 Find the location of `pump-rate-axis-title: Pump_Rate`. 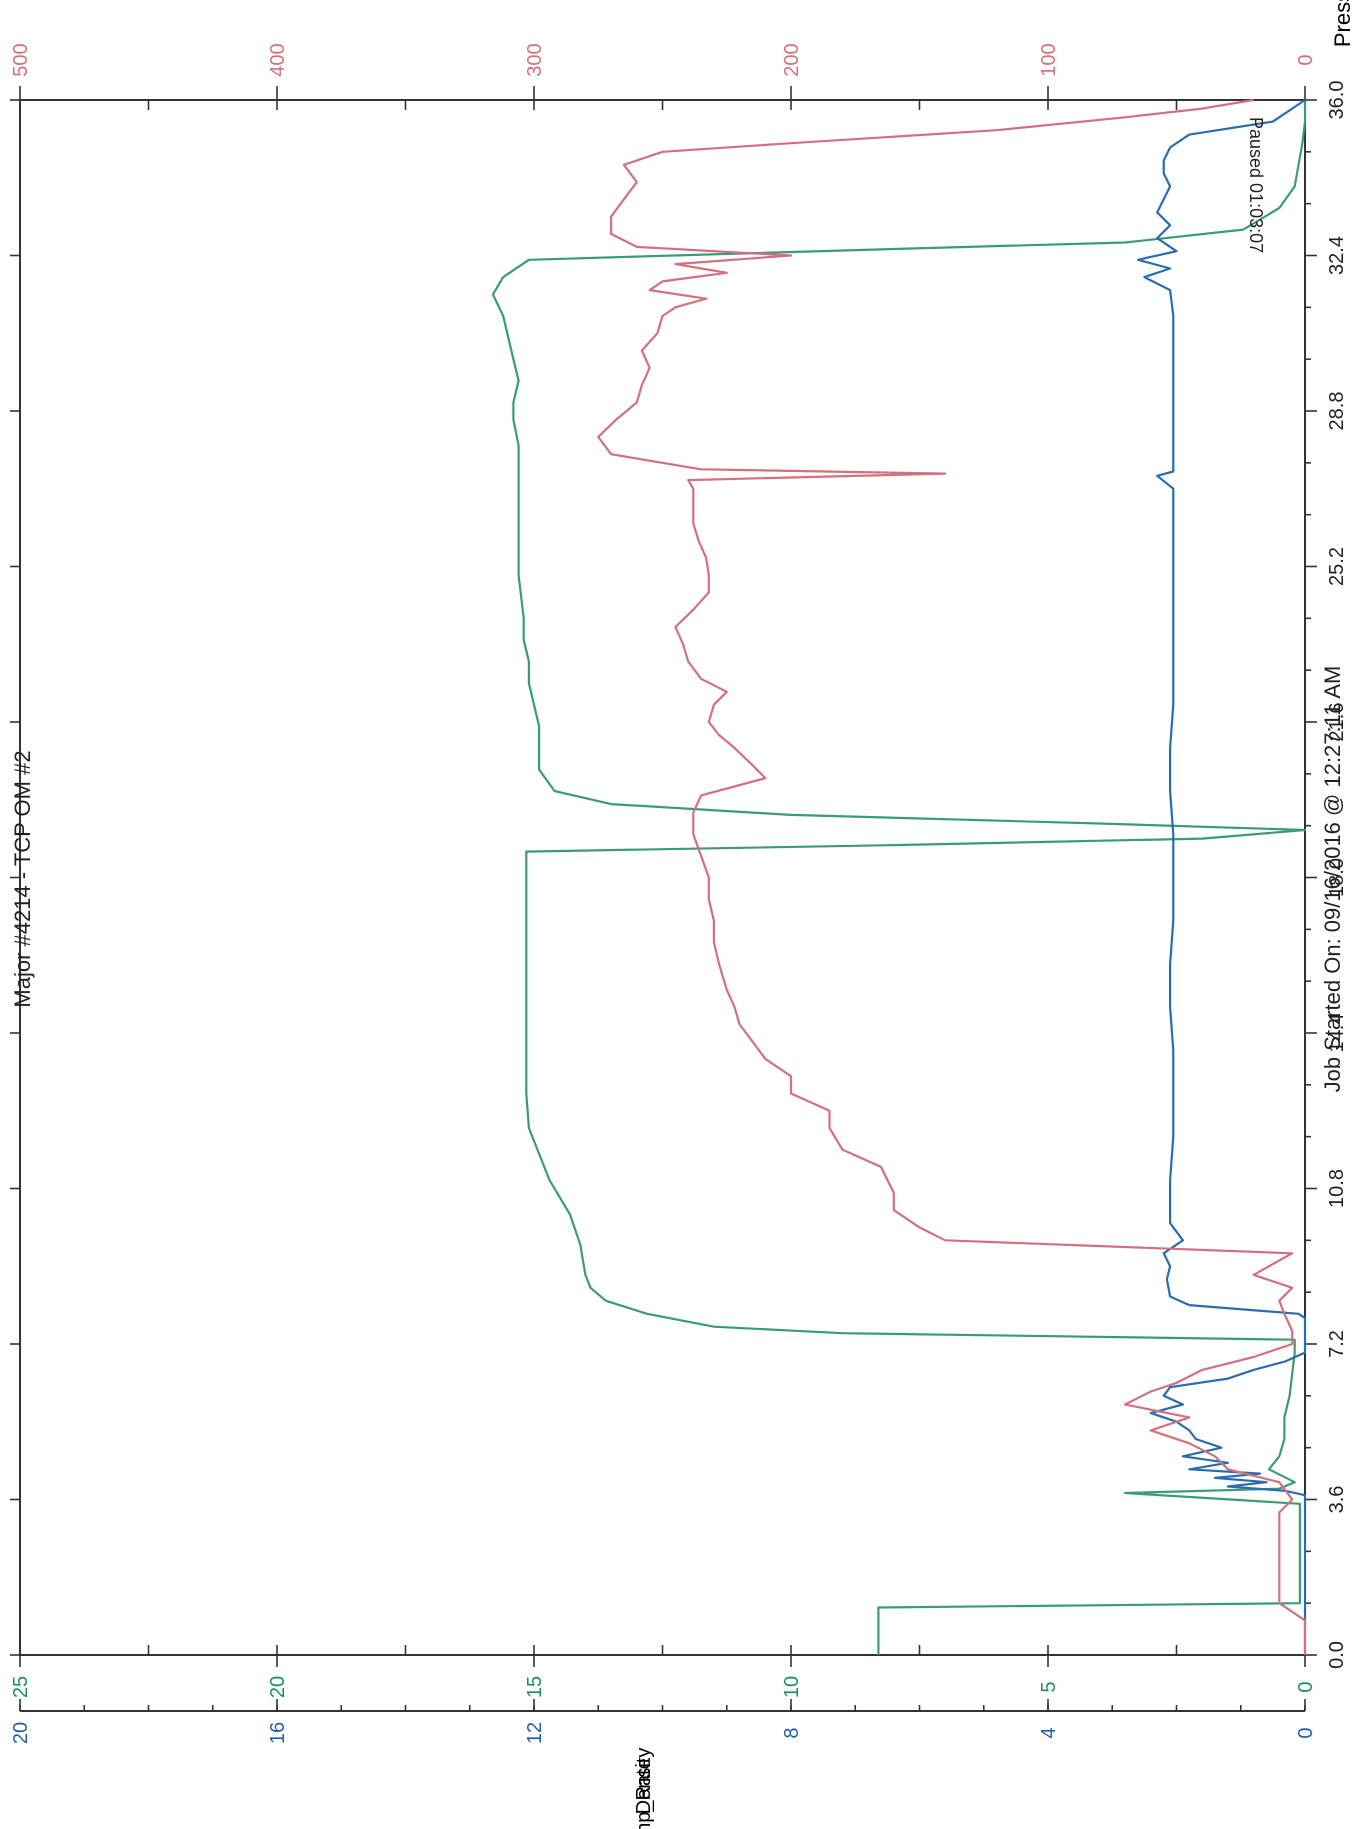

pump-rate-axis-title: Pump_Rate is located at coordinates (644, 1793).